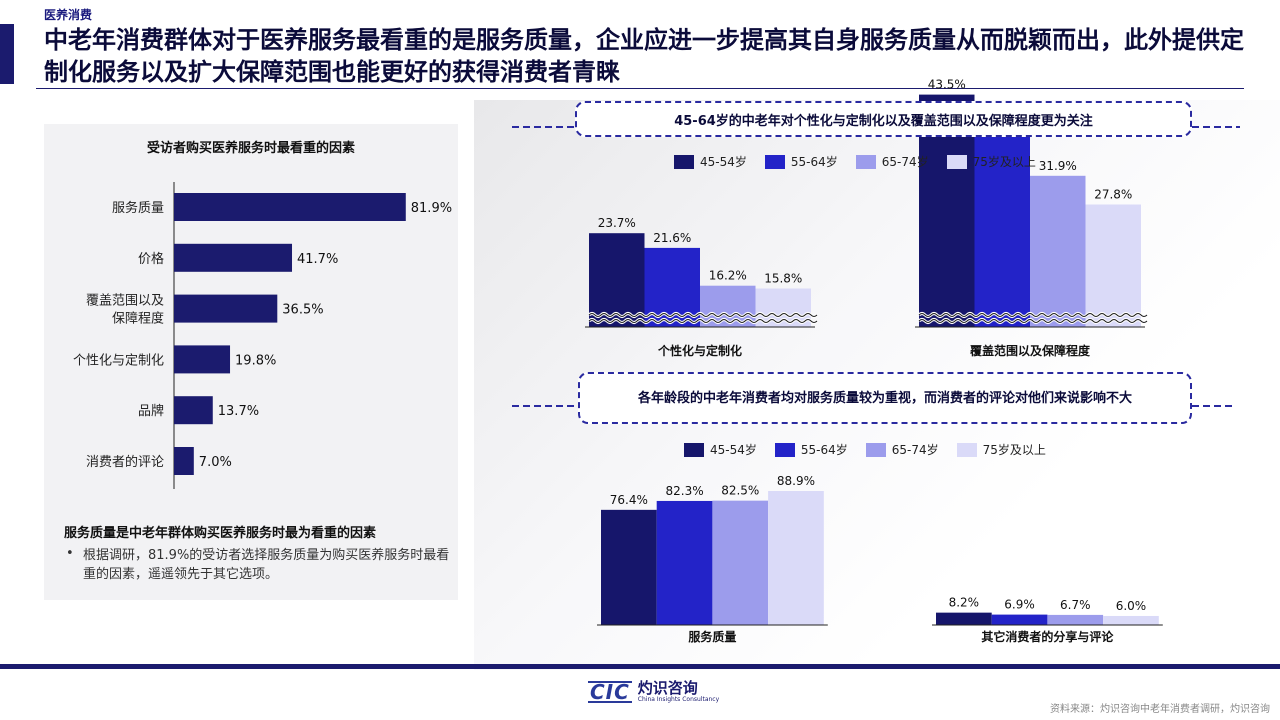 The width and height of the screenshot is (1280, 720). Describe the element at coordinates (672, 238) in the screenshot. I see `data-label: 21.6%` at that location.